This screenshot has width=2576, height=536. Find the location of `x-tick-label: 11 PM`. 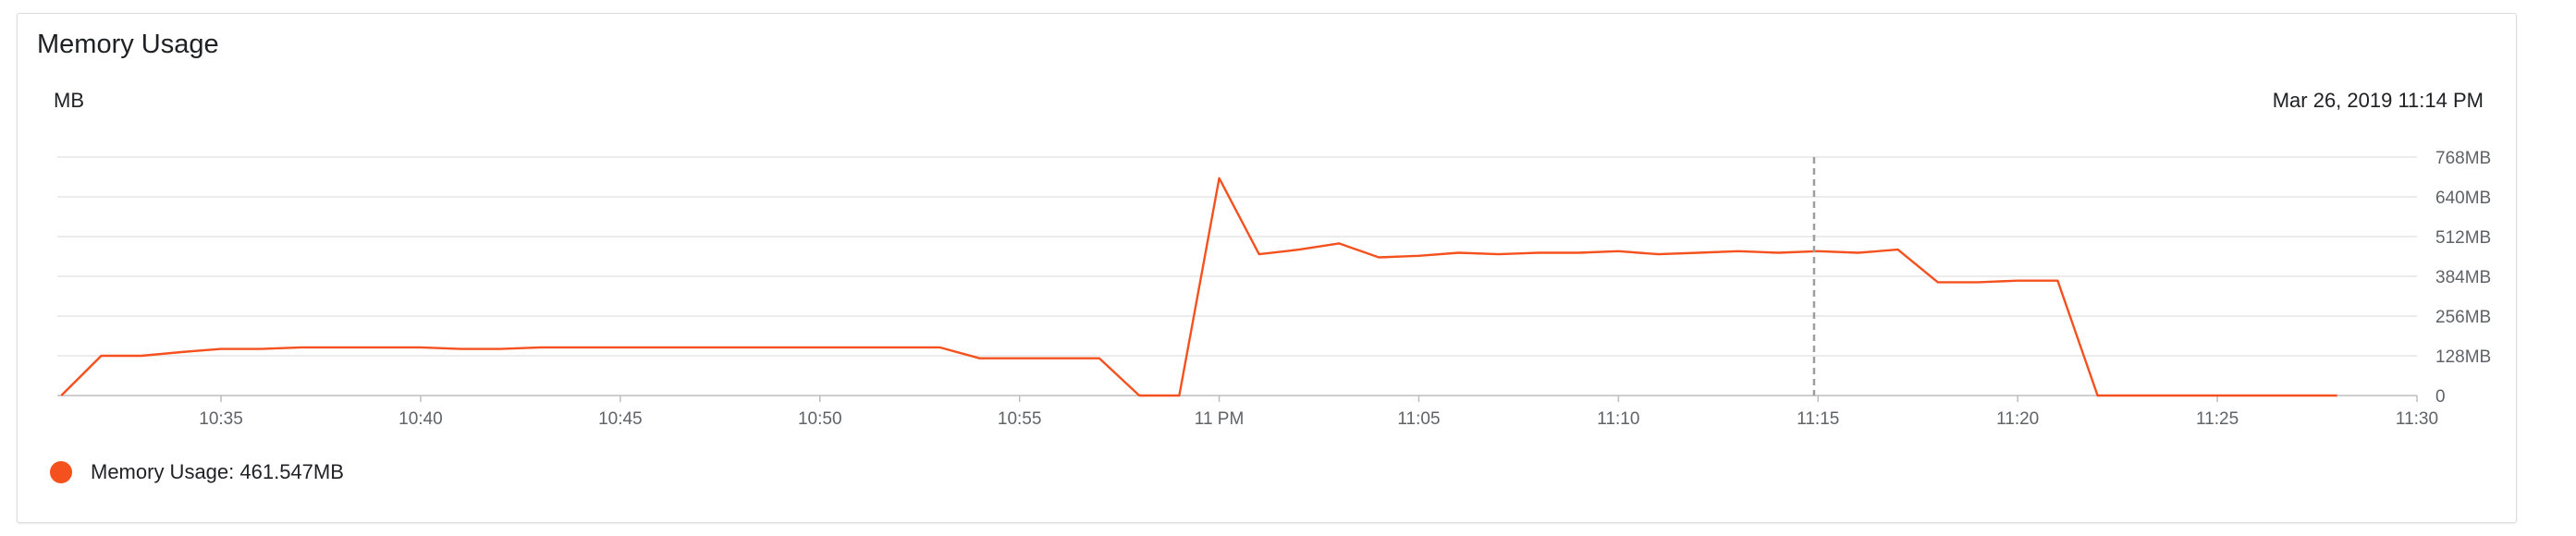

x-tick-label: 11 PM is located at coordinates (1220, 419).